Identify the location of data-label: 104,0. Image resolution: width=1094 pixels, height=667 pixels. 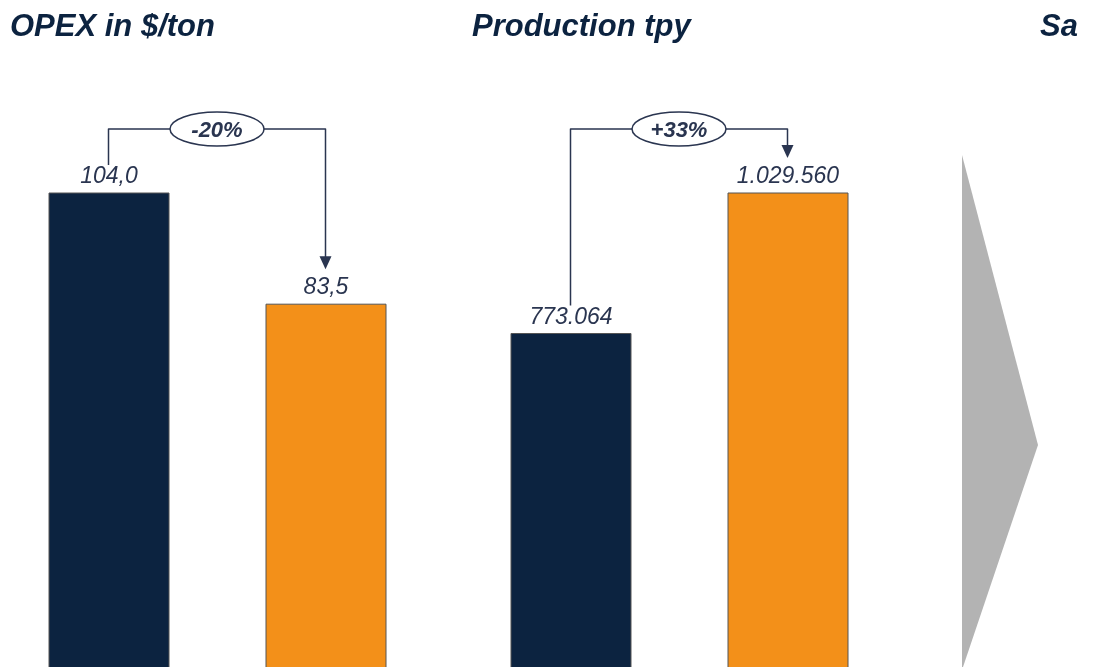
(109, 175).